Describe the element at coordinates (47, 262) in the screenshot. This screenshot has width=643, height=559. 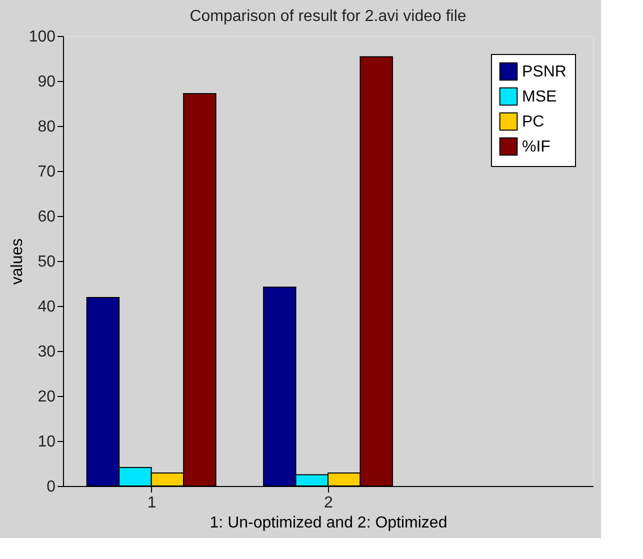
I see `y-tick-label: 50` at that location.